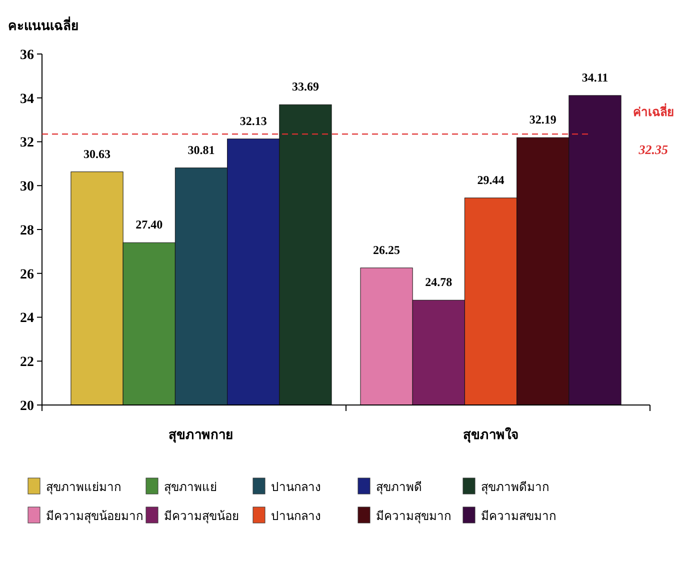 Image resolution: width=682 pixels, height=562 pixels. What do you see at coordinates (201, 516) in the screenshot?
I see `legend-label: มีความสุขน้อย` at bounding box center [201, 516].